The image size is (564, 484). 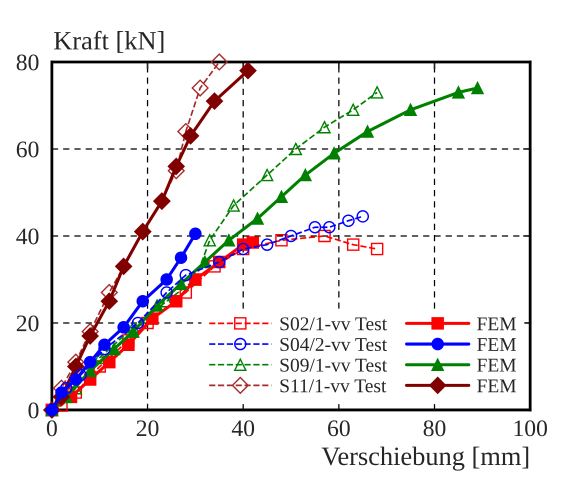 What do you see at coordinates (27, 62) in the screenshot?
I see `y-tick-label: 80` at bounding box center [27, 62].